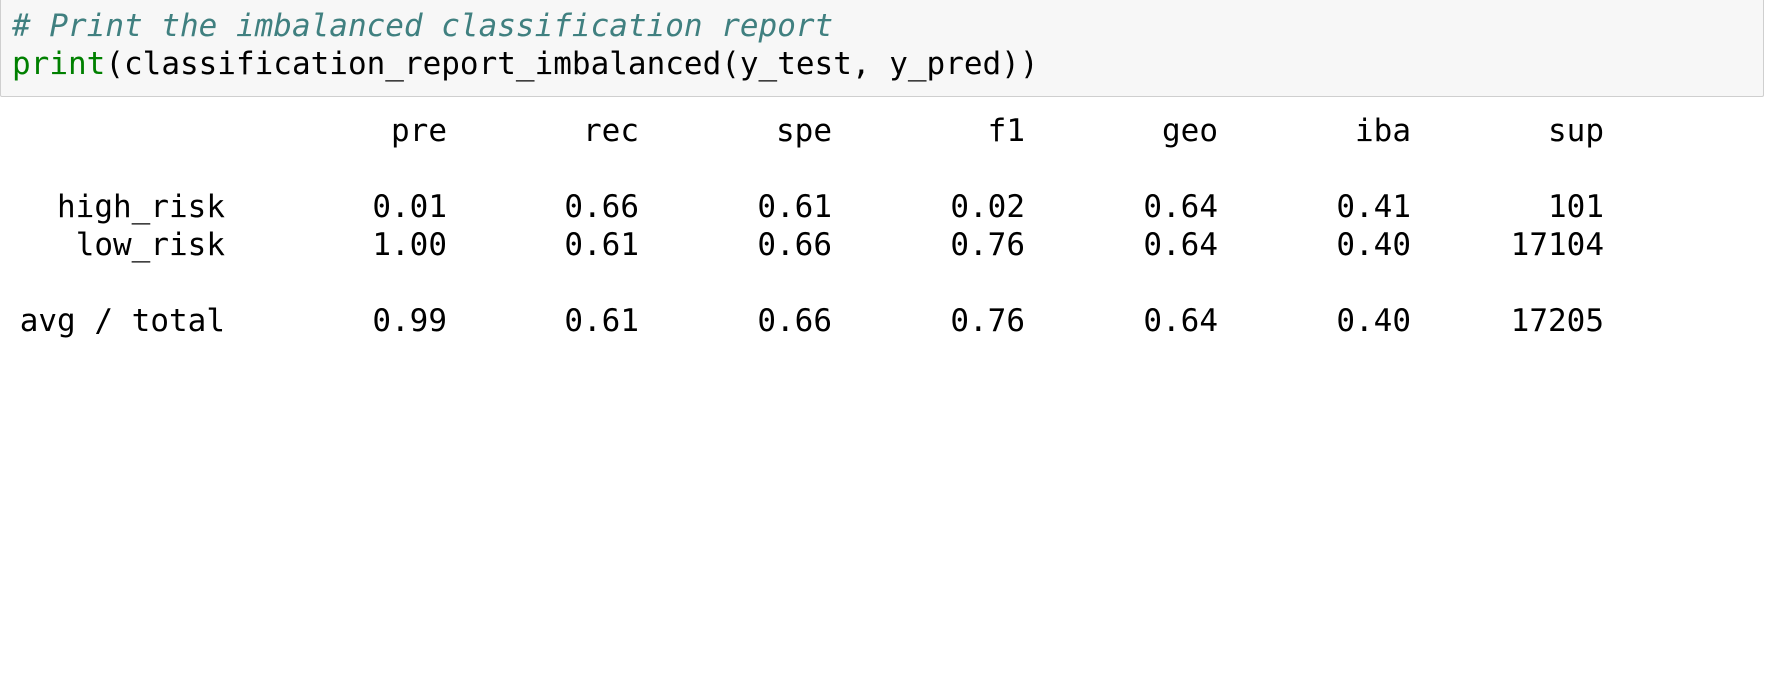 The height and width of the screenshot is (682, 1766). I want to click on report-header-row: pre rec spe f1 geo iba sup, so click(808, 131).